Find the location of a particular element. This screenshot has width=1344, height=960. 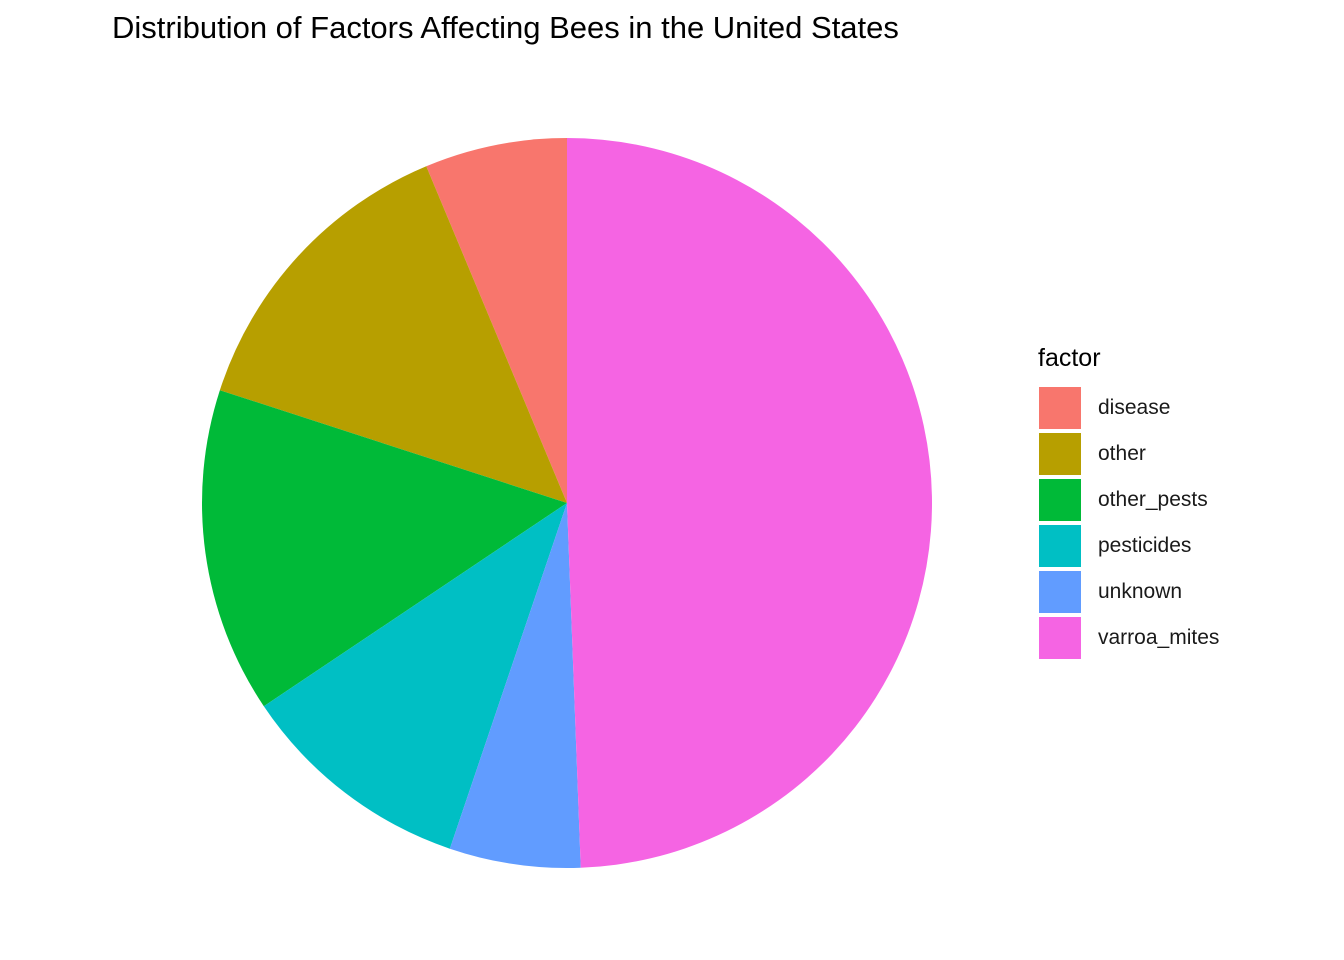

legend-label: other is located at coordinates (1122, 453).